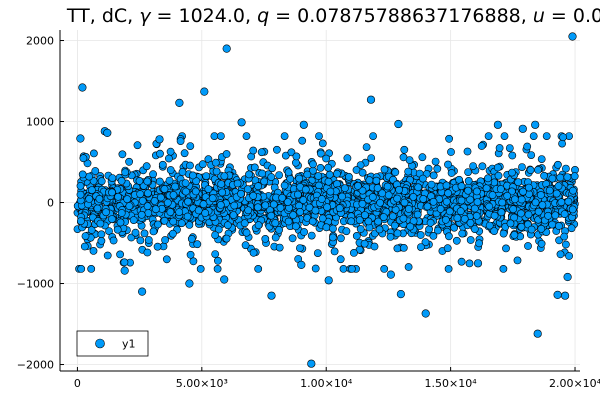 This screenshot has width=600, height=400. I want to click on legend-label: y1, so click(129, 344).